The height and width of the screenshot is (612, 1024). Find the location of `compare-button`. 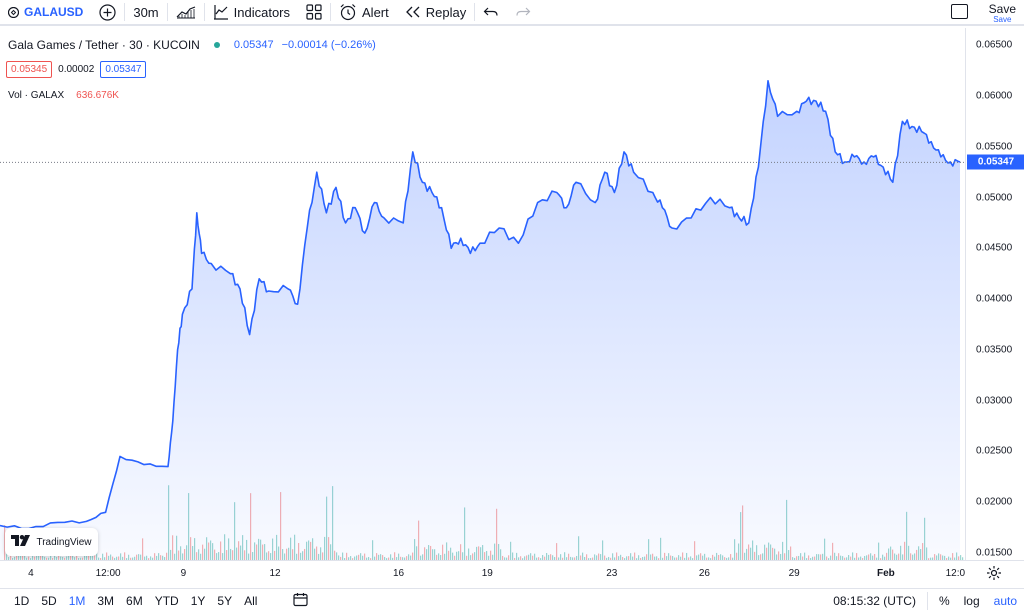

compare-button is located at coordinates (107, 12).